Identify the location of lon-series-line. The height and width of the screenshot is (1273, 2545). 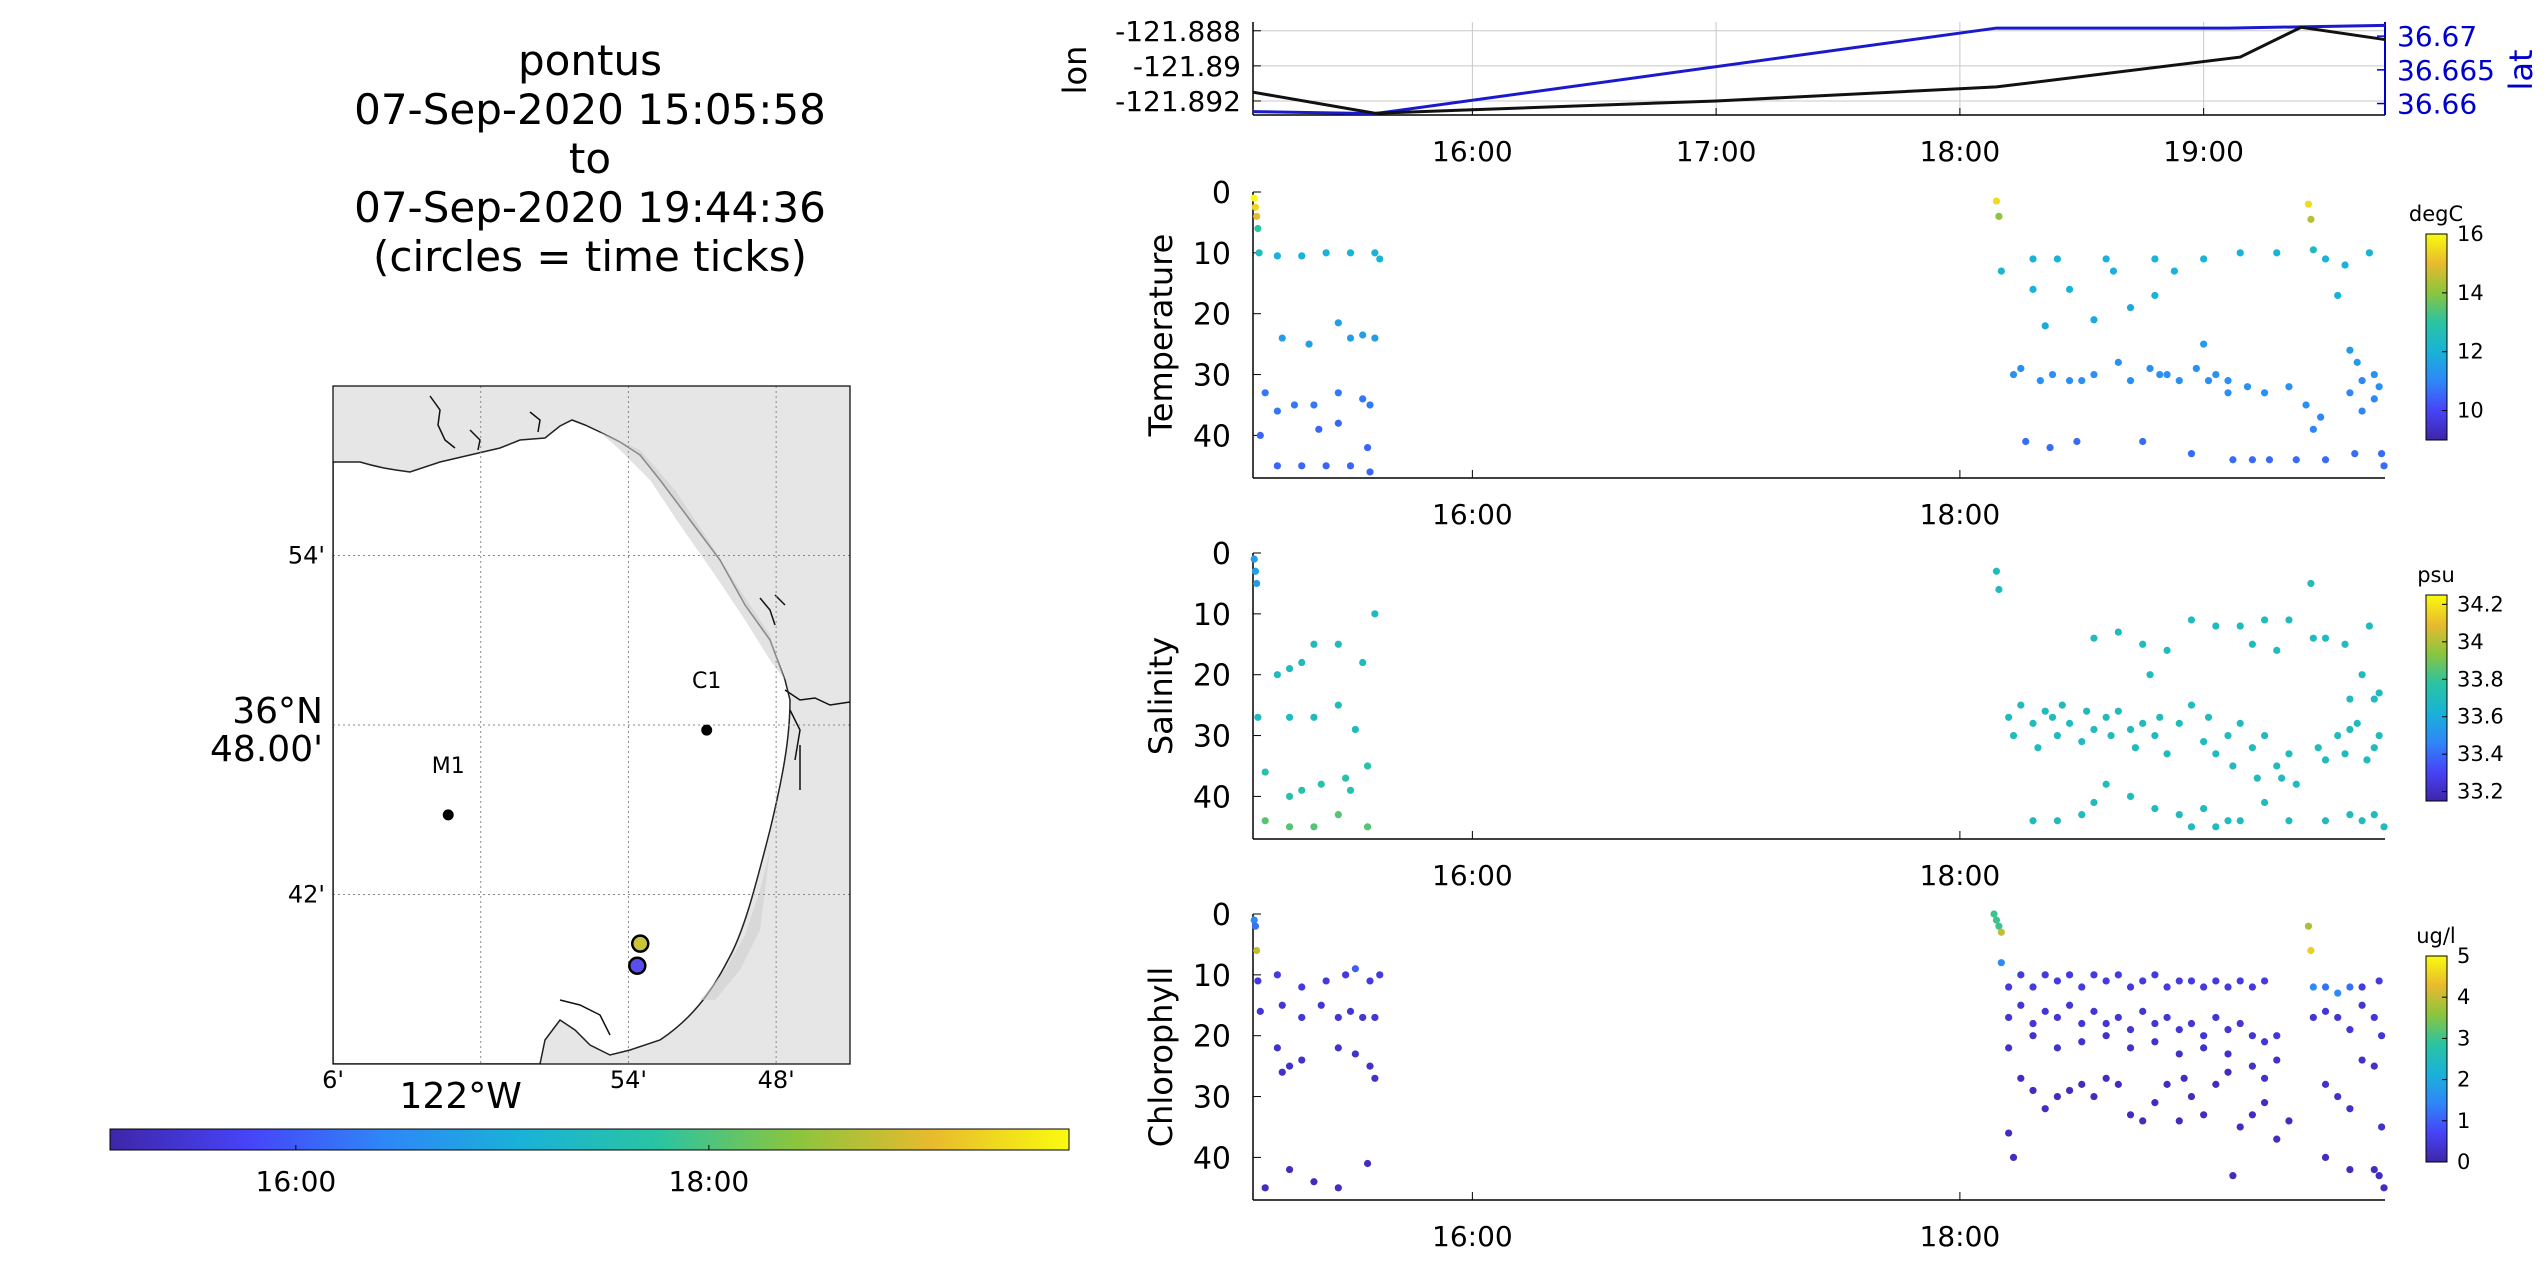
(1819, 70).